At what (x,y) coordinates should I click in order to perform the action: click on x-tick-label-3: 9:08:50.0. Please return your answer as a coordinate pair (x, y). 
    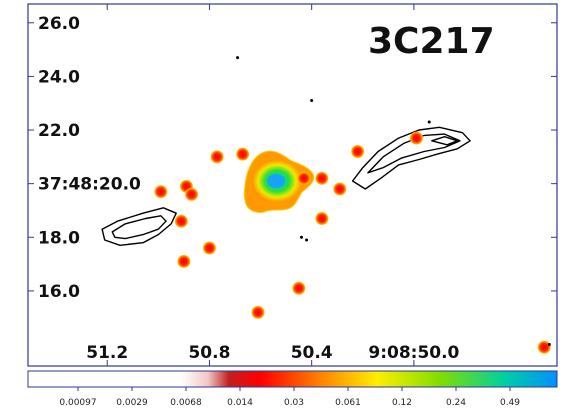
    Looking at the image, I should click on (413, 353).